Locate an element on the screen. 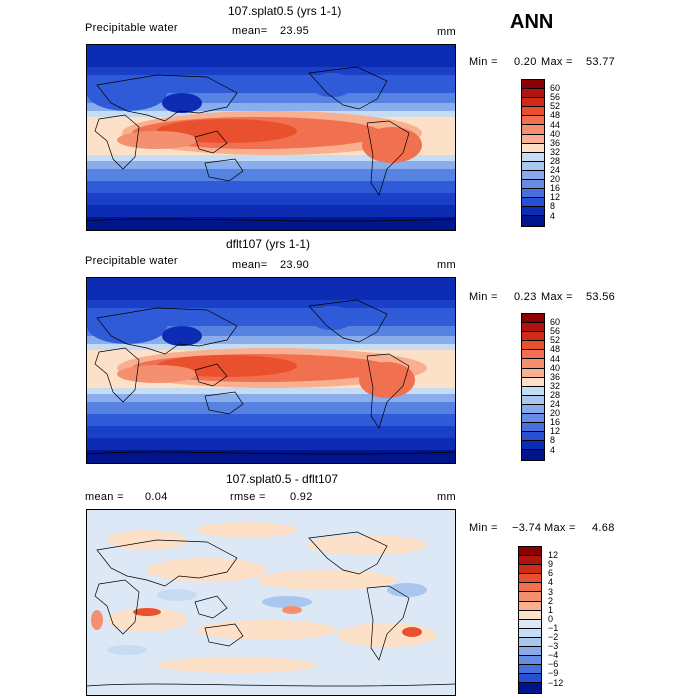 The image size is (700, 700). panel-1-map-field is located at coordinates (271, 137).